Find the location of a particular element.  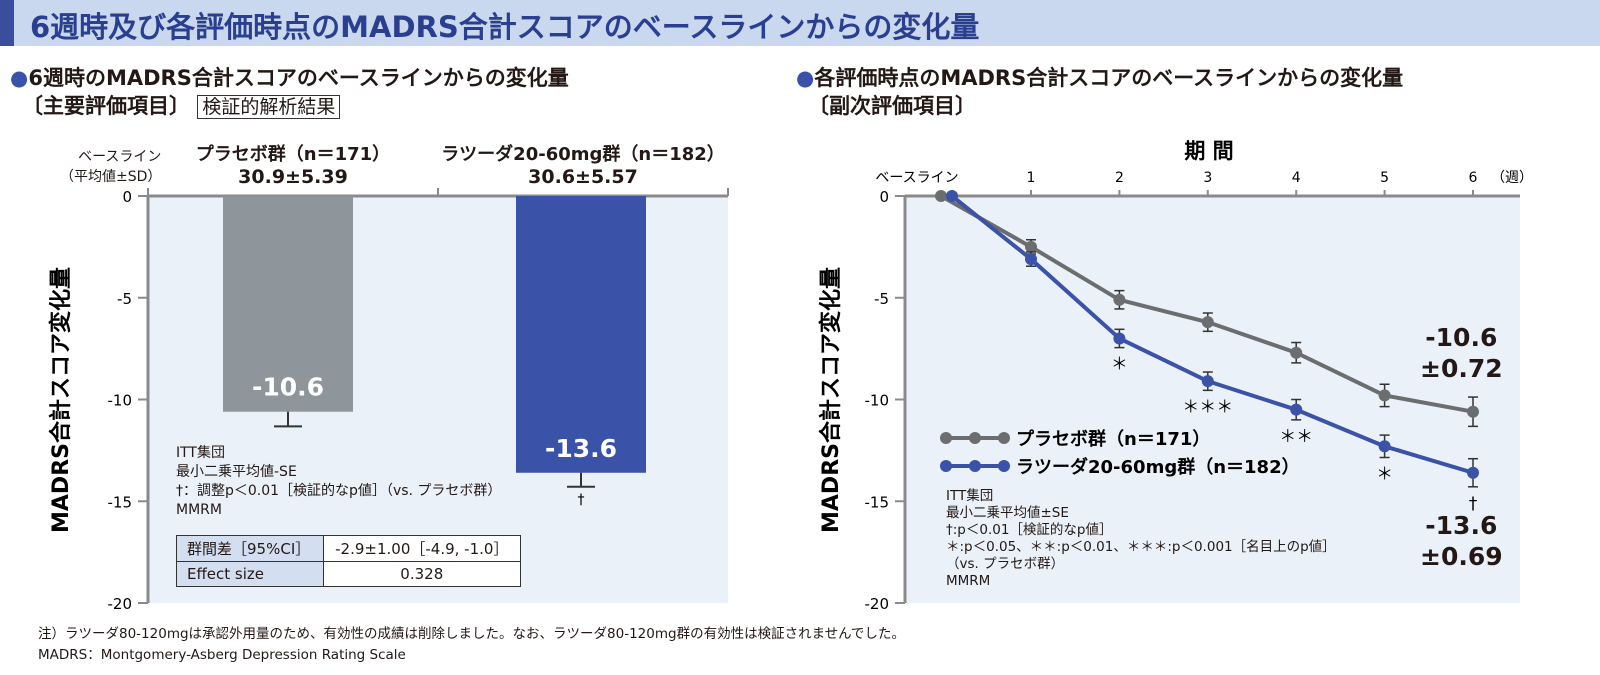

x-unit-label: （週） is located at coordinates (1512, 178).